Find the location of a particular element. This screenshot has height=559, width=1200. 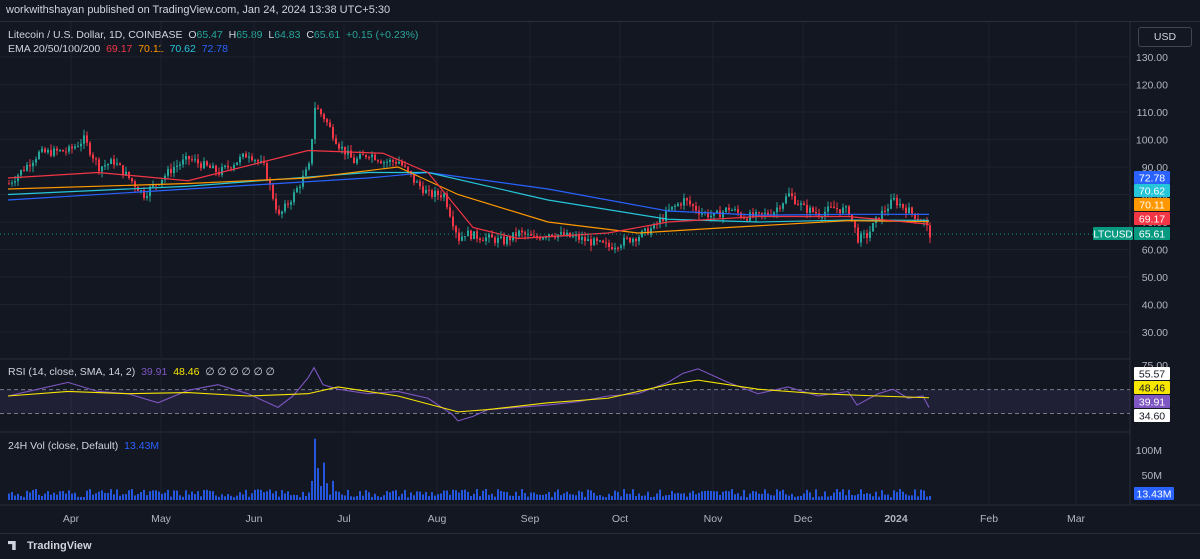

tradingview-logo: TradingView is located at coordinates (50, 546).